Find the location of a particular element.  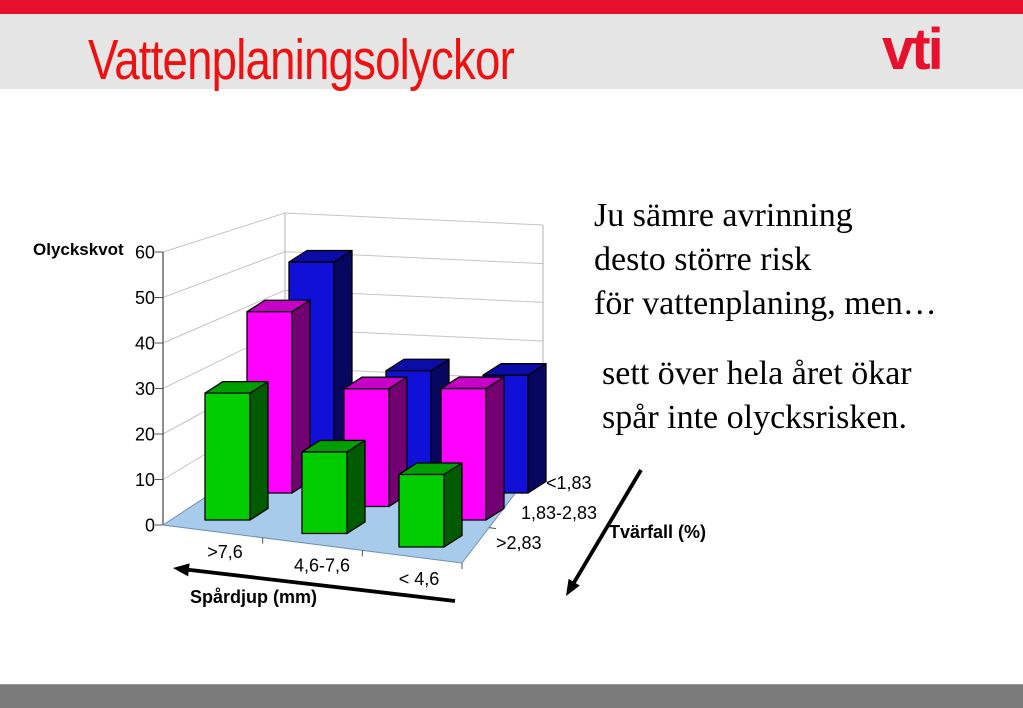

footer-gray-strip is located at coordinates (511, 696).